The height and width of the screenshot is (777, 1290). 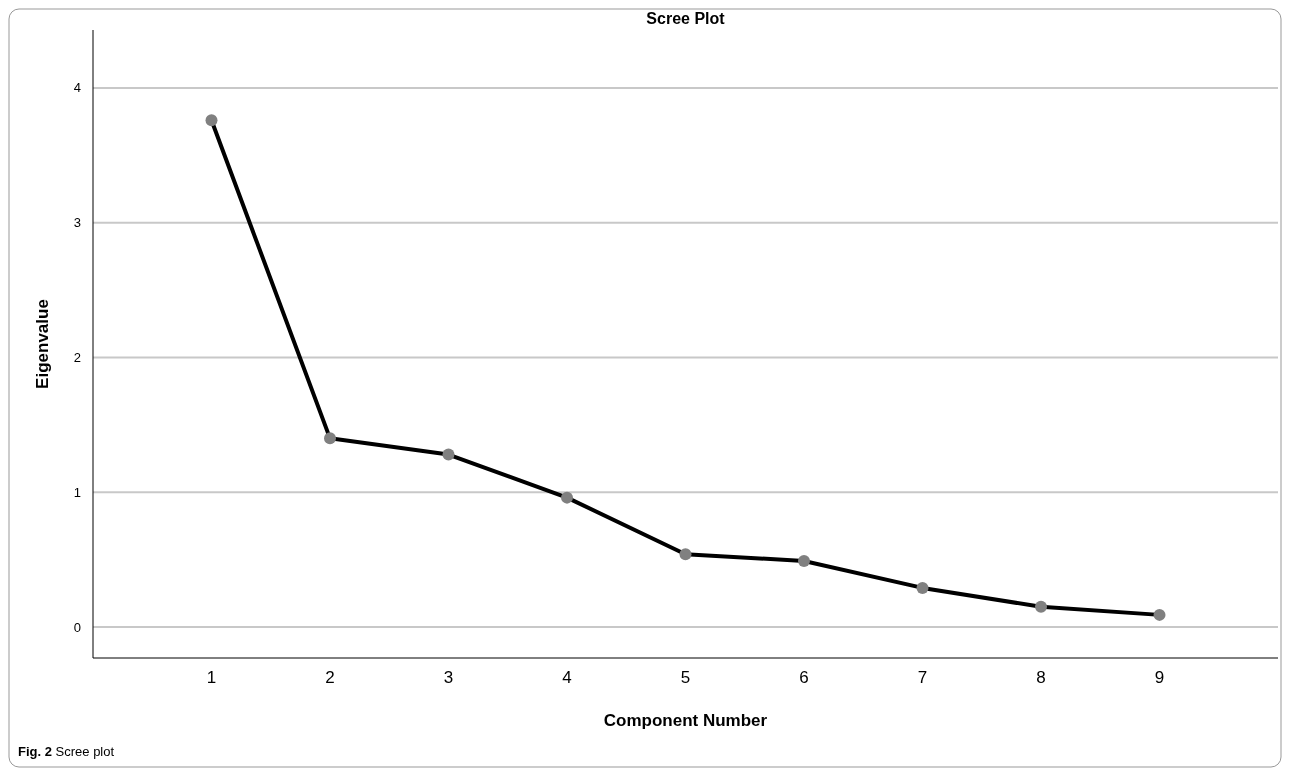 I want to click on y-axis-title: Eigenvalue, so click(x=42, y=344).